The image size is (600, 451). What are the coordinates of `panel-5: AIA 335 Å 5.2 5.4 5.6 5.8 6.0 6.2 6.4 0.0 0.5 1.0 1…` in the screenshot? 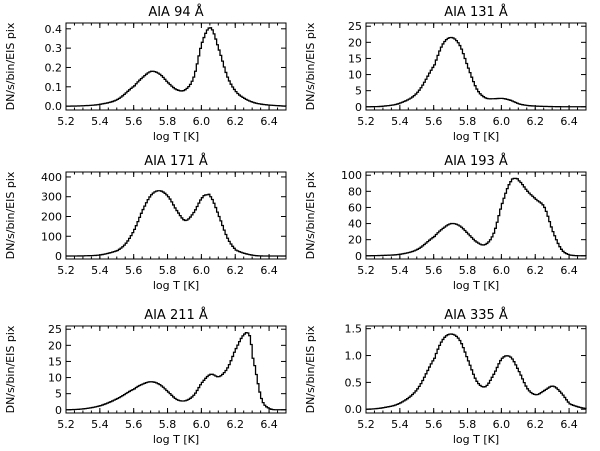 It's located at (445, 376).